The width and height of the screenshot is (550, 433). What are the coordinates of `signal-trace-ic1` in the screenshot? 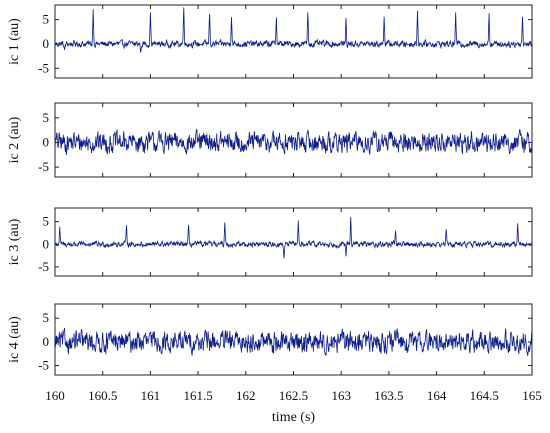 It's located at (293, 30).